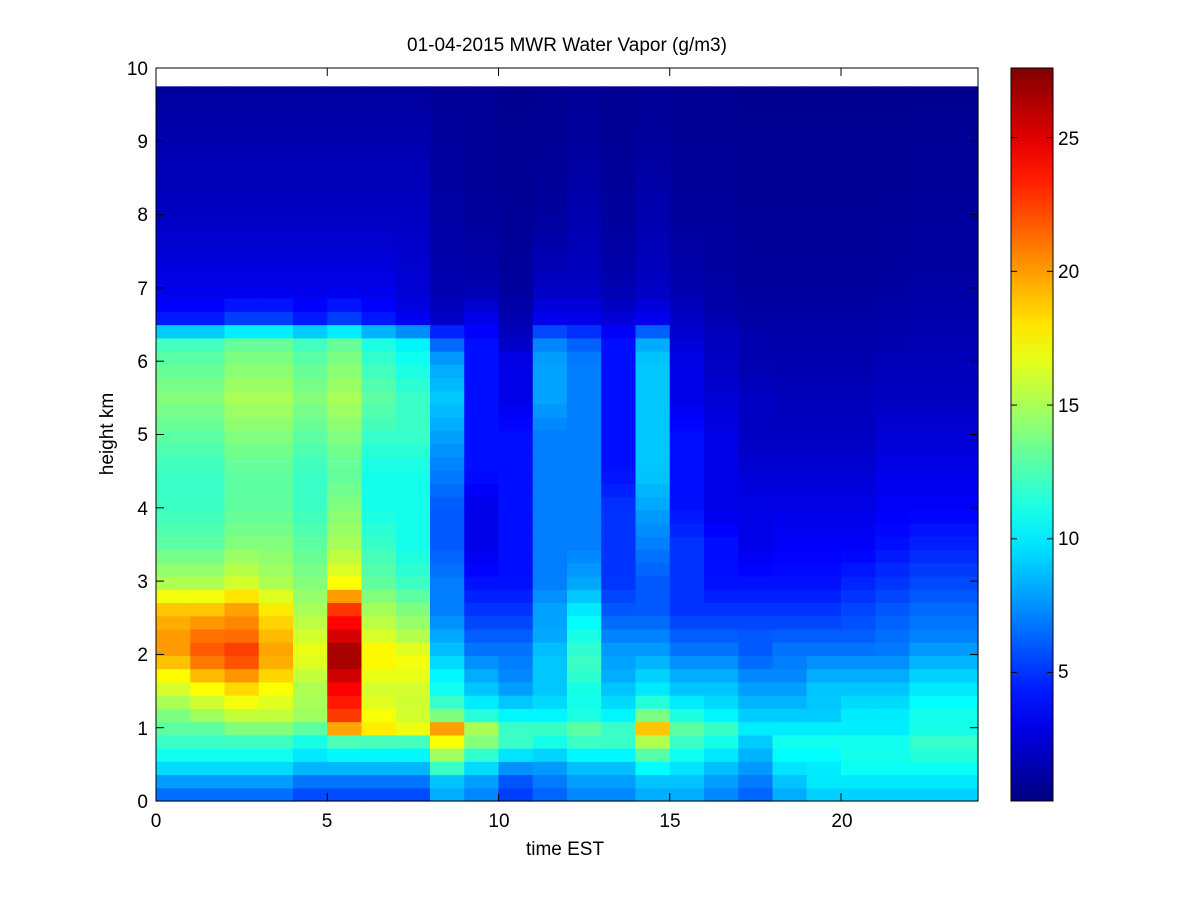 Image resolution: width=1200 pixels, height=900 pixels. What do you see at coordinates (142, 435) in the screenshot?
I see `y-tick-label: 5` at bounding box center [142, 435].